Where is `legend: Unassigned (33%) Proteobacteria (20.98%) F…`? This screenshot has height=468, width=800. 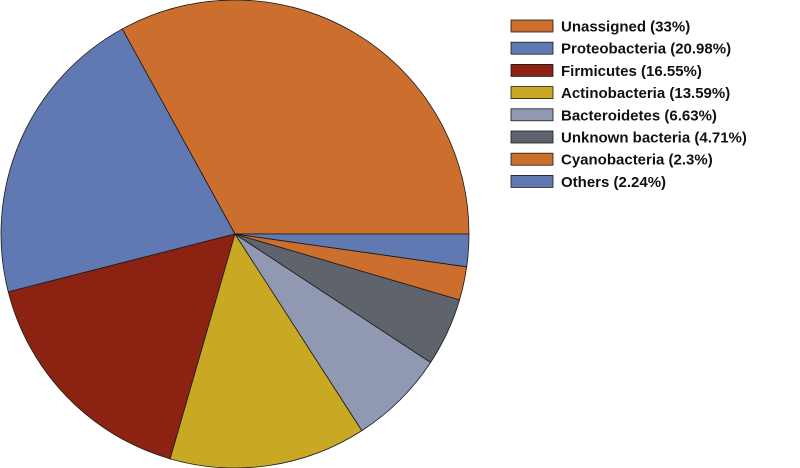
legend: Unassigned (33%) Proteobacteria (20.98%) F… is located at coordinates (628, 105).